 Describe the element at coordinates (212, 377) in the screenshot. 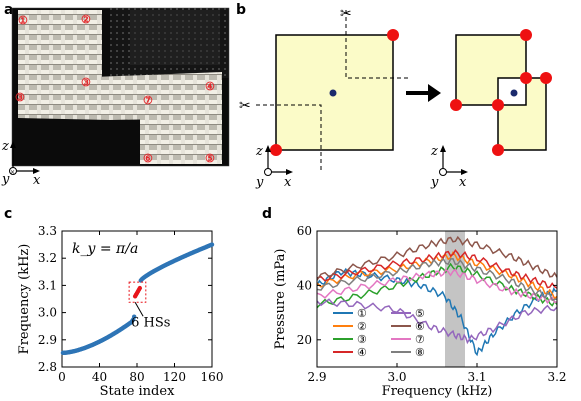

I see `xtick-label: 160` at that location.